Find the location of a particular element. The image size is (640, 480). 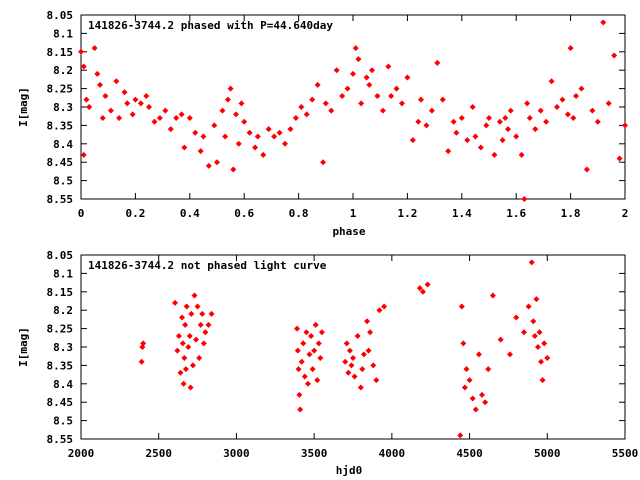

phased-x-tick-label: 1.2 is located at coordinates (407, 213).